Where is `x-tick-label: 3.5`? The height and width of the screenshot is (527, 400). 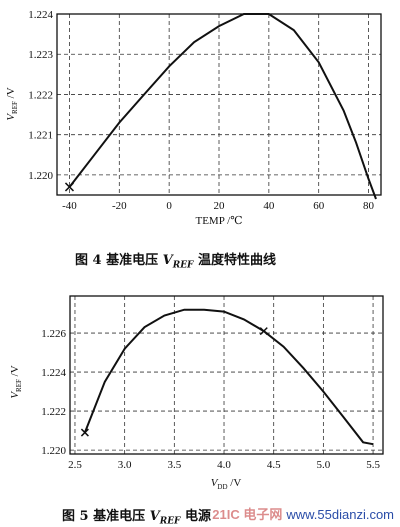
x-tick-label: 3.5 is located at coordinates (174, 465).